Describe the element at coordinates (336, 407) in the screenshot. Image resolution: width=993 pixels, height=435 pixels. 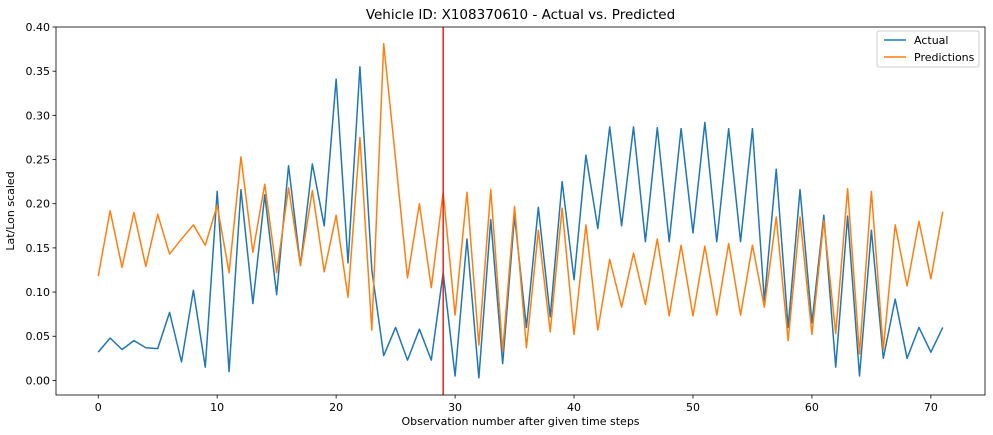
I see `x-tick-label: 20` at that location.